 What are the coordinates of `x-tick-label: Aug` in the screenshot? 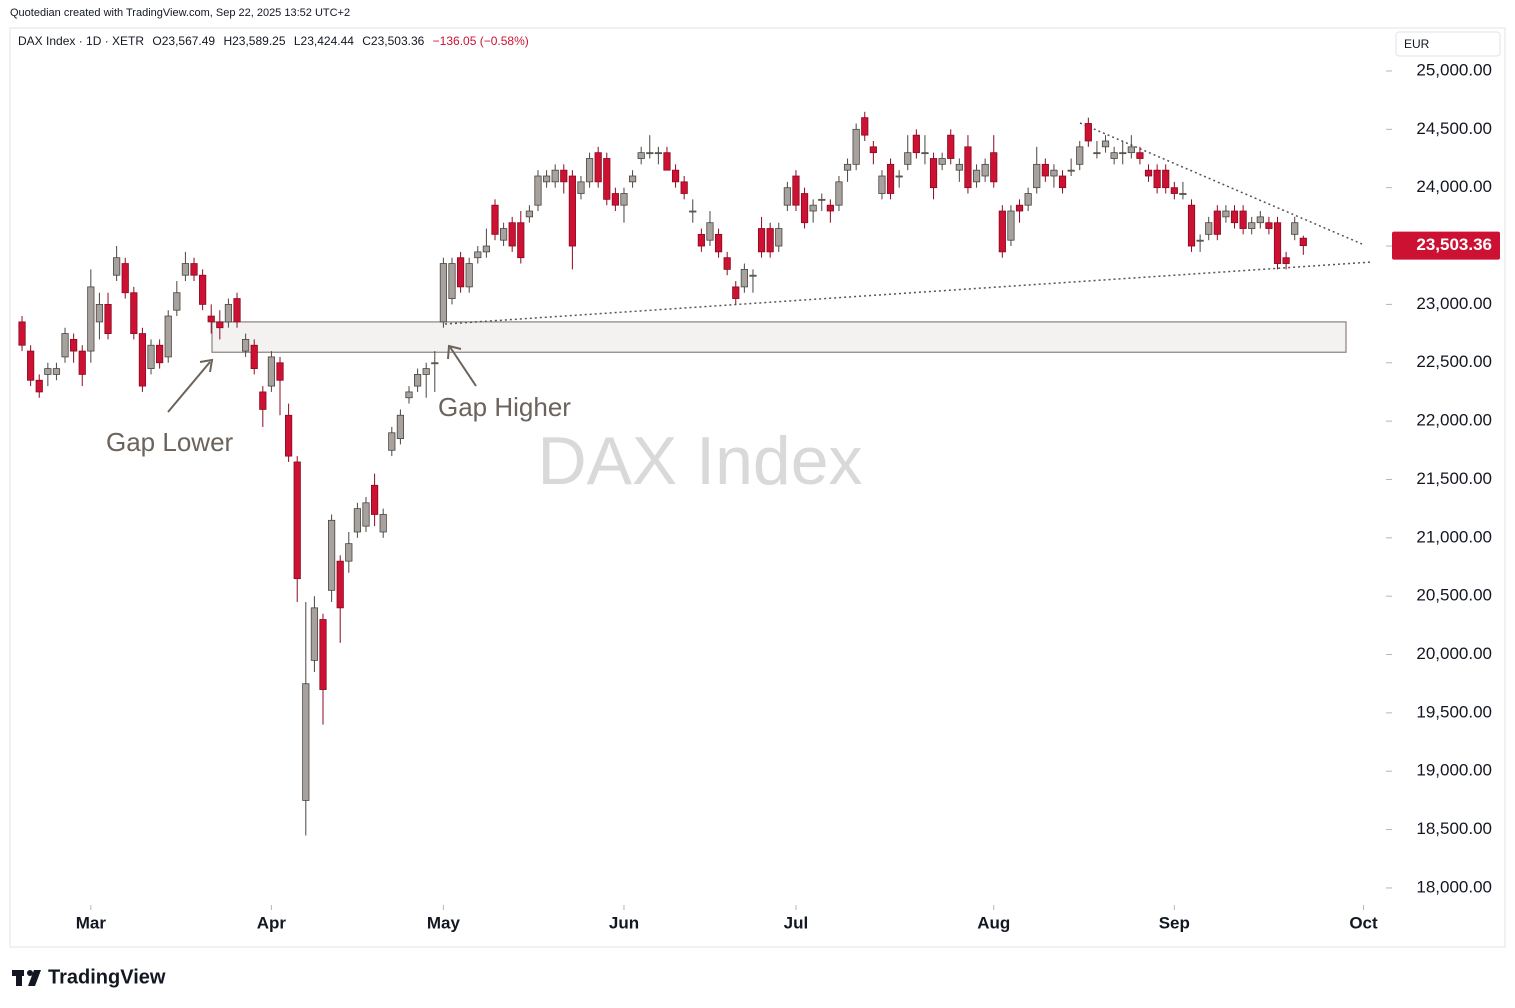 It's located at (993, 922).